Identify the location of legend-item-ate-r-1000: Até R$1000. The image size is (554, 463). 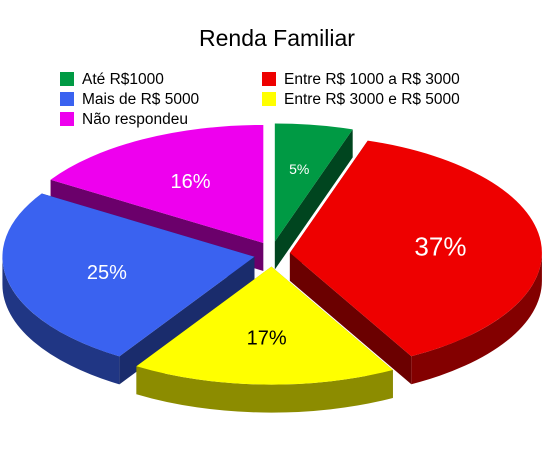
(112, 79).